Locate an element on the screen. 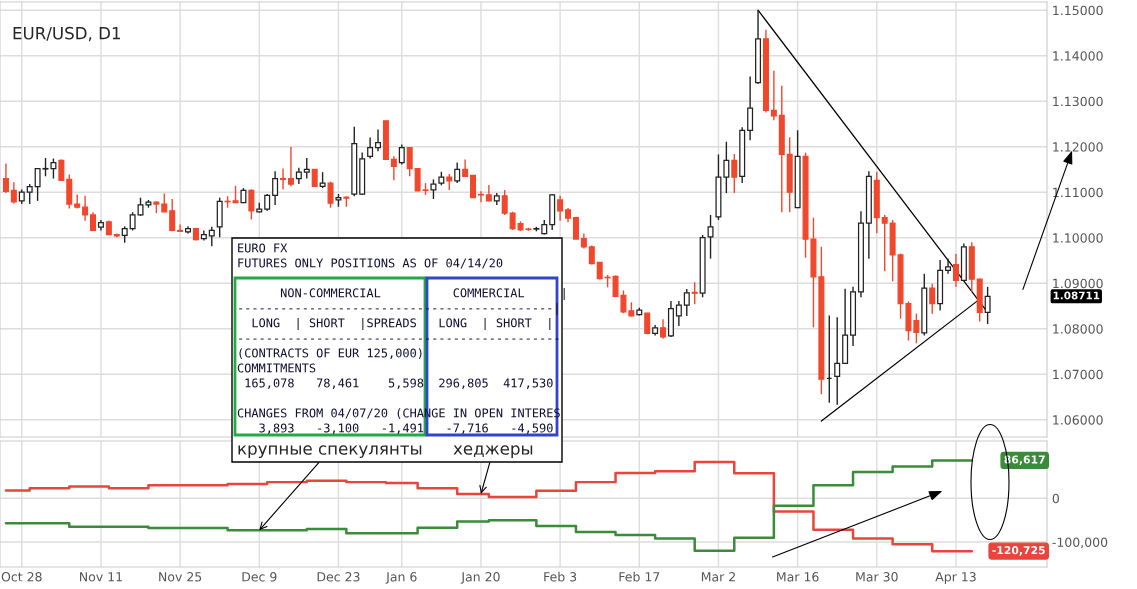 This screenshot has height=589, width=1137. x-tick-label: Nov 25 is located at coordinates (180, 577).